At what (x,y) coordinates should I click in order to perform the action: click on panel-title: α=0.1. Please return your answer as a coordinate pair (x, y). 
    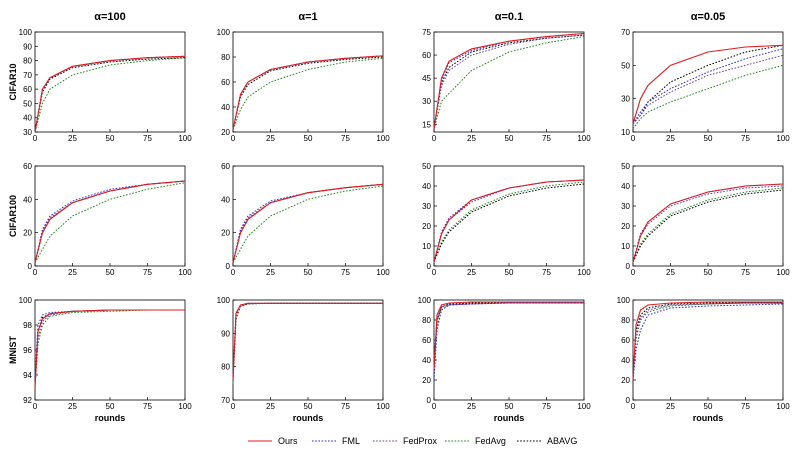
    Looking at the image, I should click on (509, 17).